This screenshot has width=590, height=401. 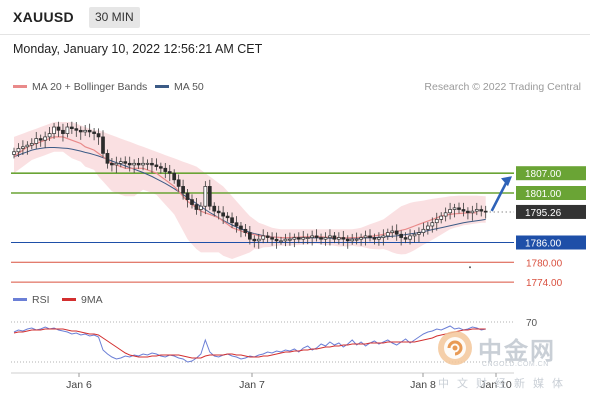 I want to click on level-tag-1786.00, so click(x=551, y=242).